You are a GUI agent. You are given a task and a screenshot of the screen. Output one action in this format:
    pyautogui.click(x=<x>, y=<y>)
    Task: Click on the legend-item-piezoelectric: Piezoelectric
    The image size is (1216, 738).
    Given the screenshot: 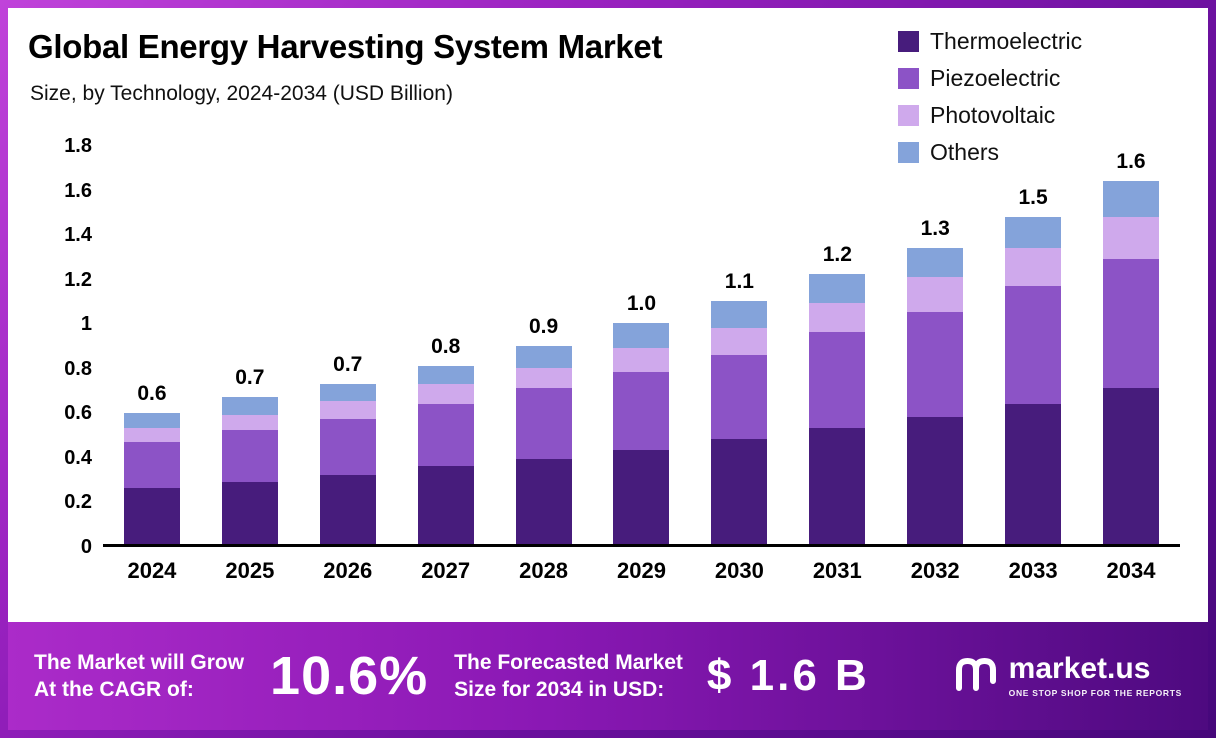 What is the action you would take?
    pyautogui.click(x=990, y=78)
    